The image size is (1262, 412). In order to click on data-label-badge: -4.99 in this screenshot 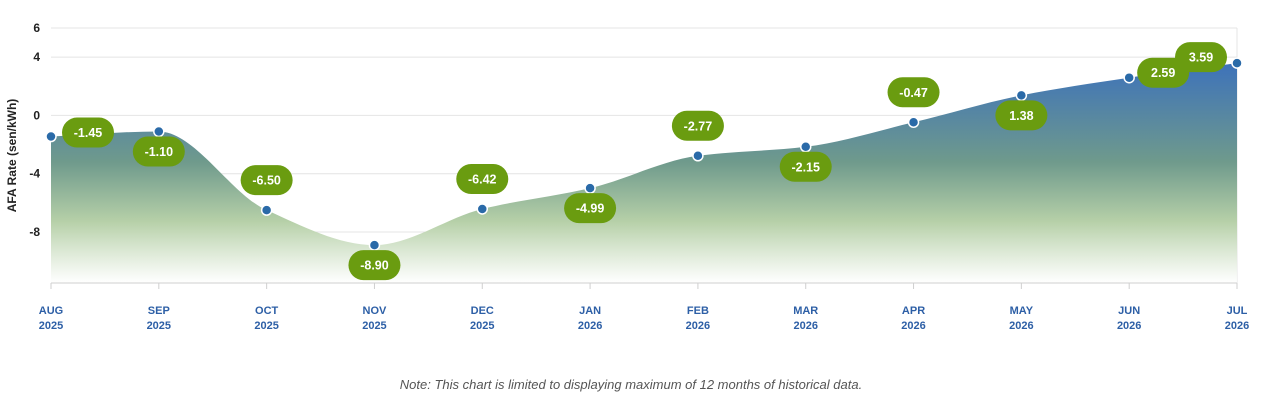, I will do `click(590, 208)`.